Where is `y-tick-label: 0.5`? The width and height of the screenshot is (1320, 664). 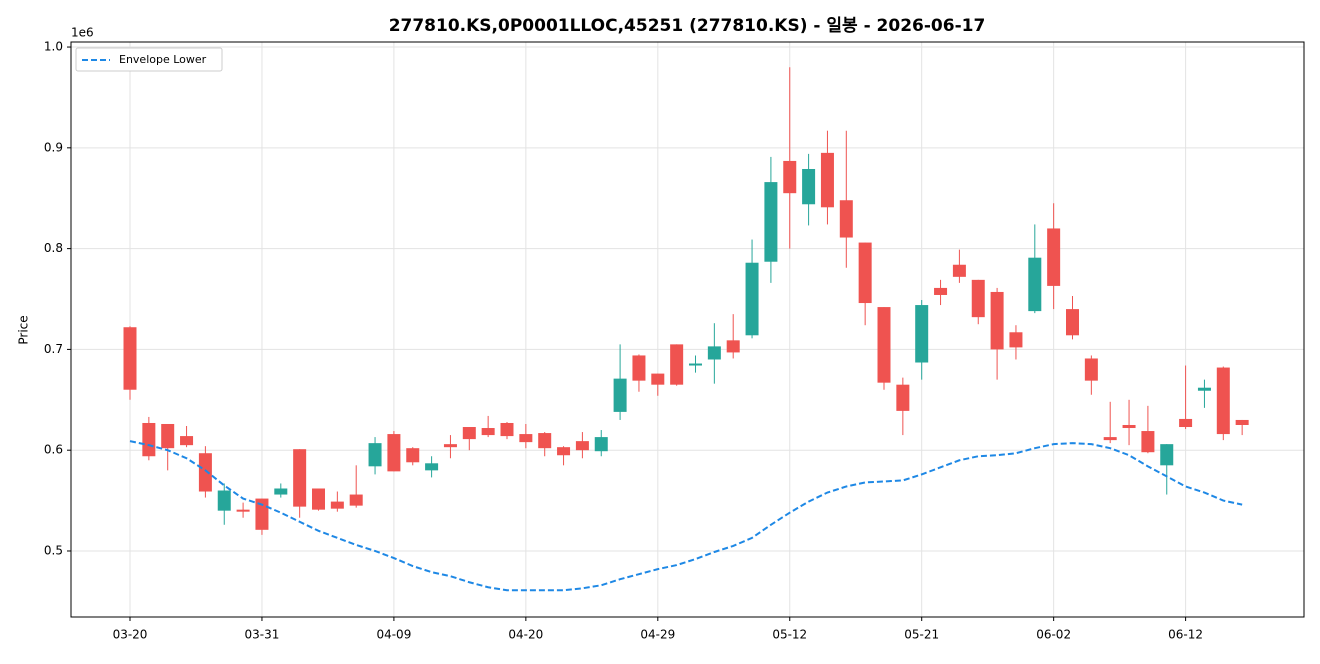
y-tick-label: 0.5 is located at coordinates (53, 550).